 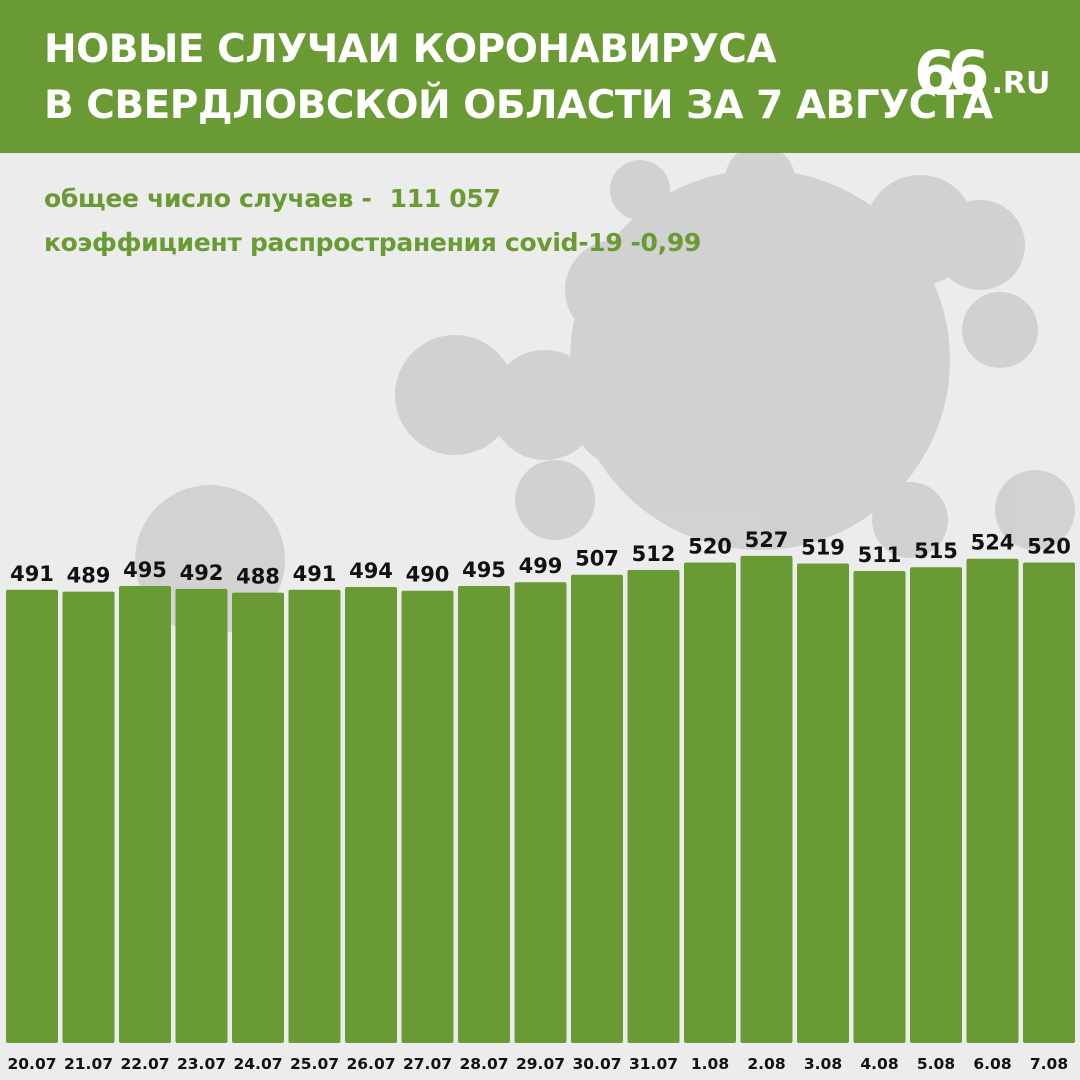 What do you see at coordinates (541, 566) in the screenshot?
I see `data-label-29.07: 499` at bounding box center [541, 566].